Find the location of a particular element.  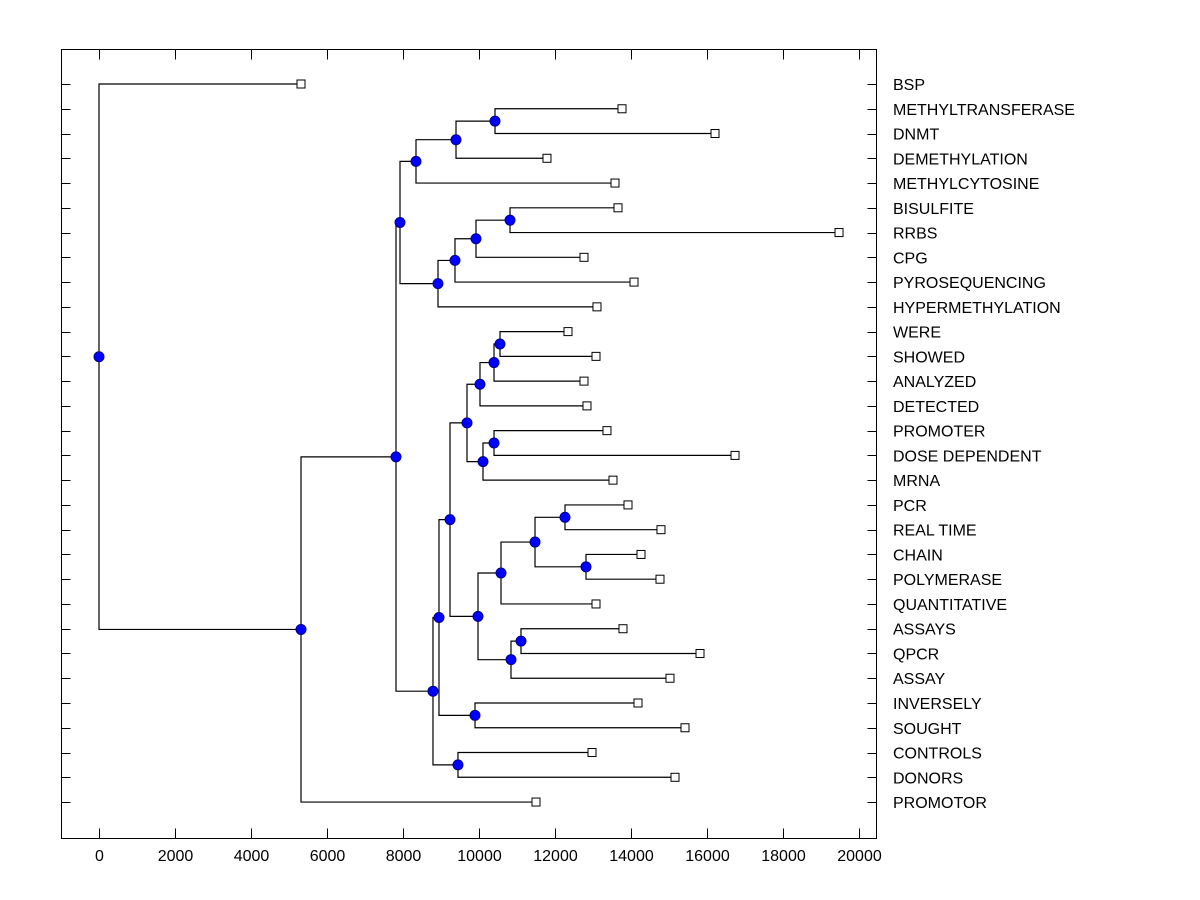

leaf-label: METHYLTRANSFERASE is located at coordinates (984, 110).